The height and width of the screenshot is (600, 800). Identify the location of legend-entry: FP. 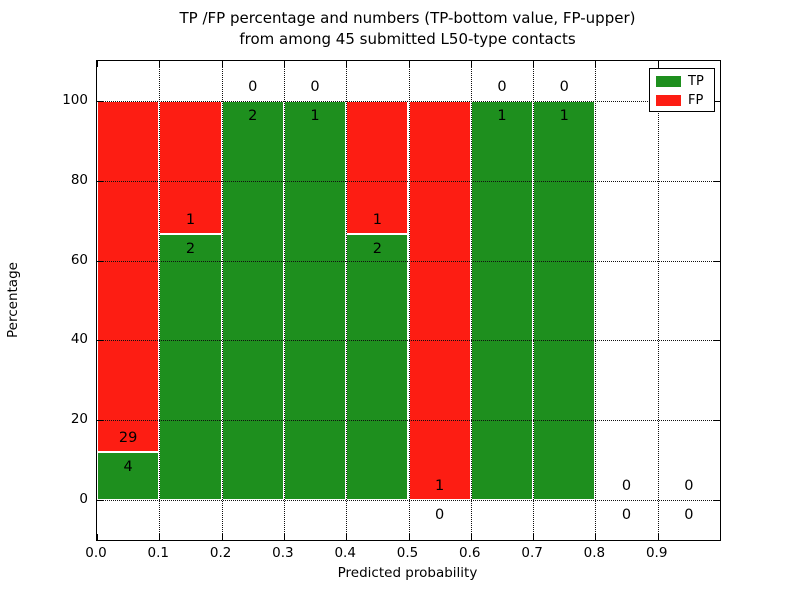
(682, 100).